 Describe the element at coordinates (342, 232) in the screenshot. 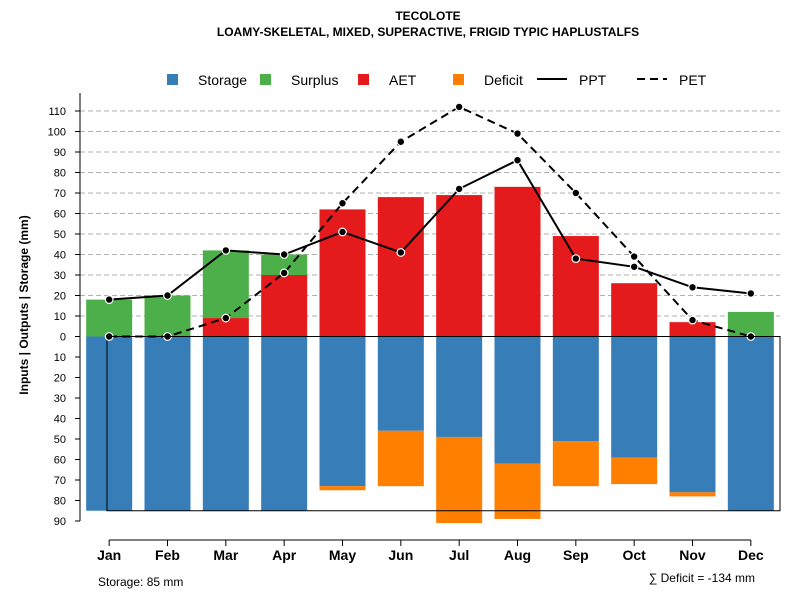

I see `ppt-point-may` at that location.